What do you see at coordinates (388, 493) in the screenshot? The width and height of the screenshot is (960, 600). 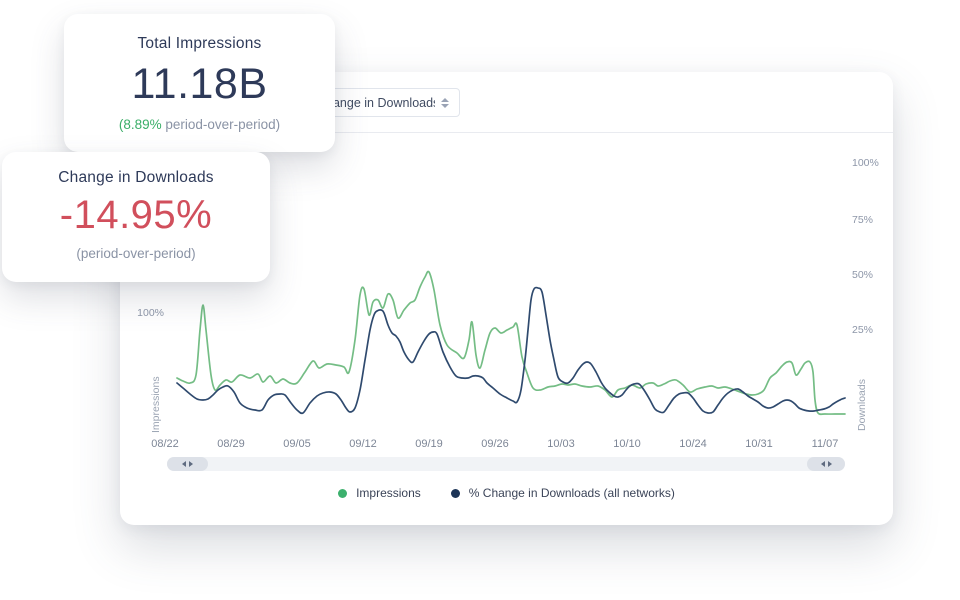 I see `legend-label: Impressions` at bounding box center [388, 493].